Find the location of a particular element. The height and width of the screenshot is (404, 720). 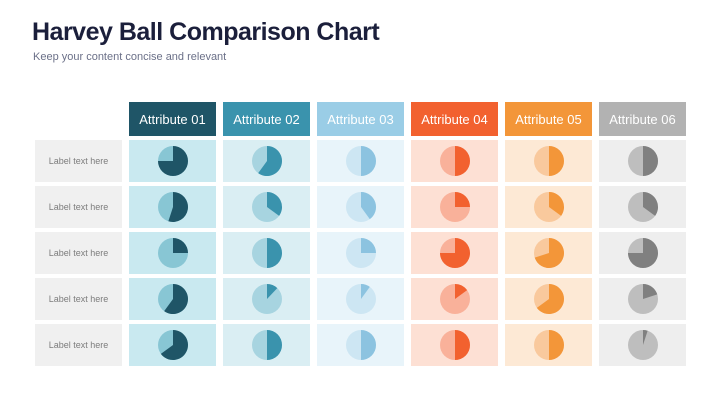

cell-r1-c4 is located at coordinates (454, 161).